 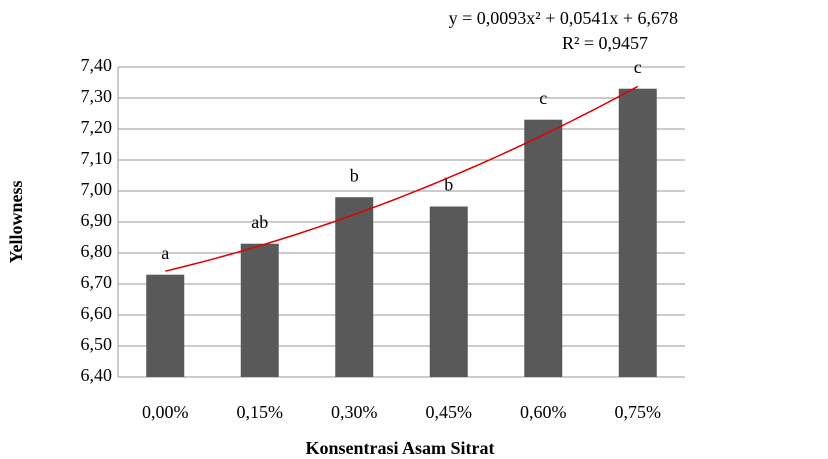 I want to click on y-tick-label: 7,40, so click(x=97, y=65).